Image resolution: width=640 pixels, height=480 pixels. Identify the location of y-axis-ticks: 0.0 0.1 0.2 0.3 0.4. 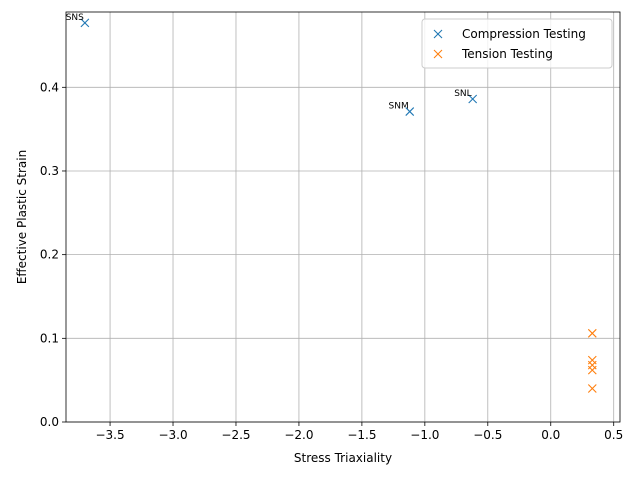
(53, 254).